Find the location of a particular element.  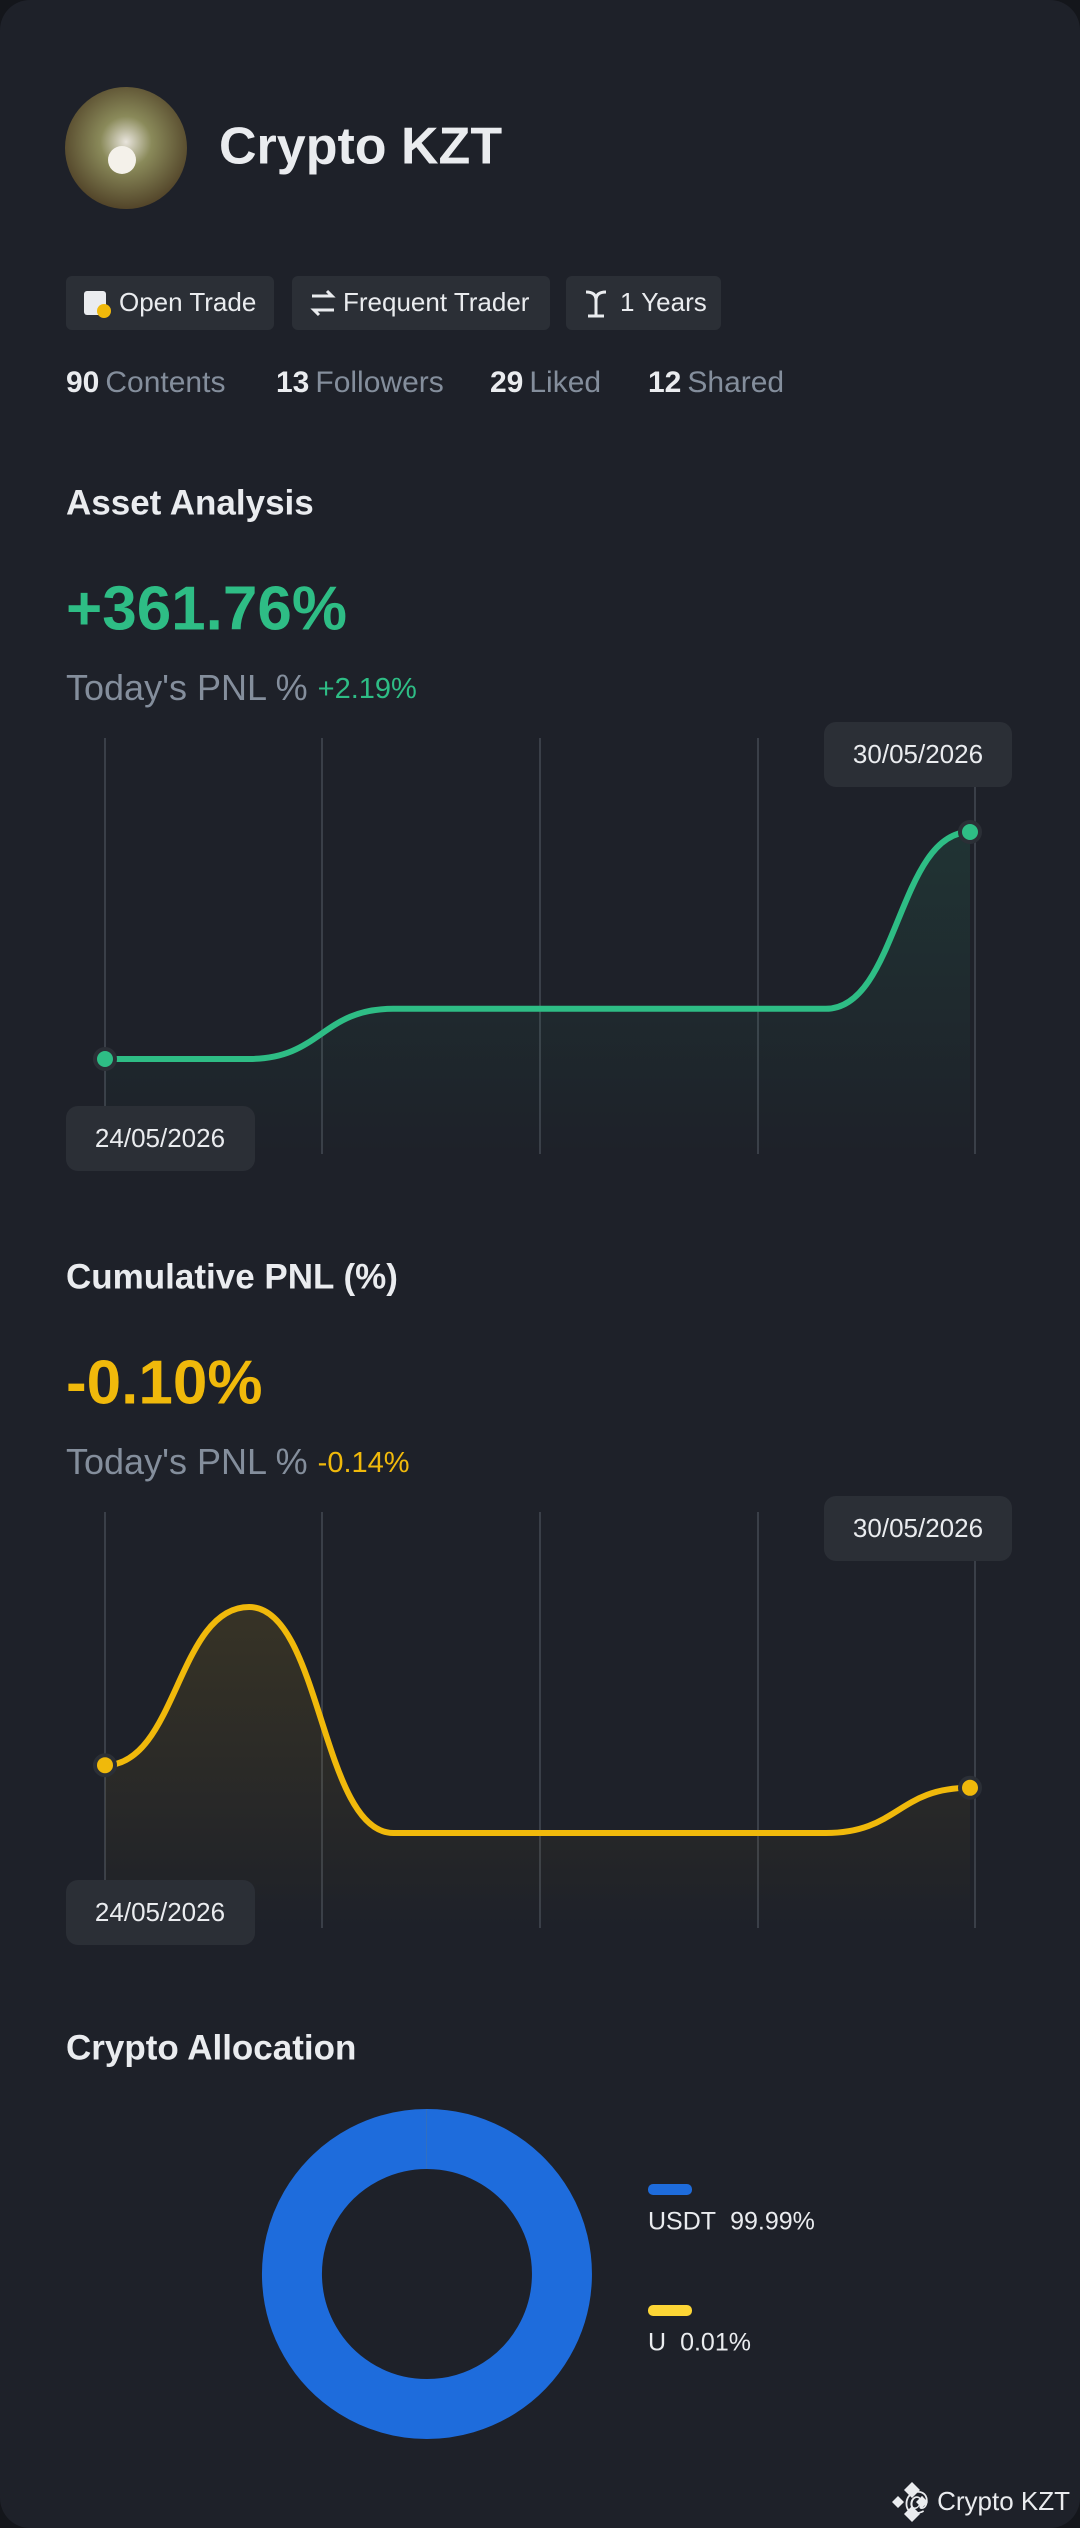

today-pnl: Today's PNL % +2.19% is located at coordinates (241, 687).